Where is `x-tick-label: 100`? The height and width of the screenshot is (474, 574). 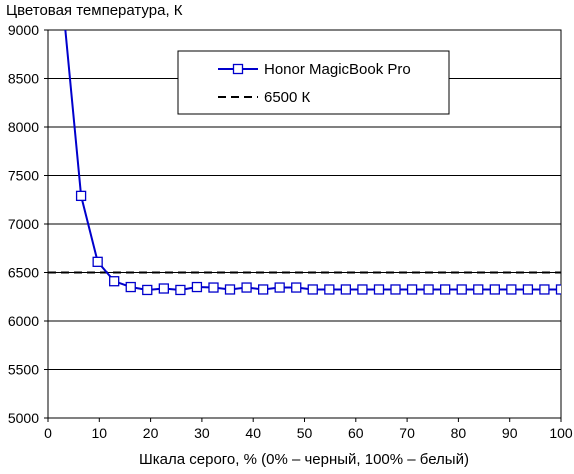
x-tick-label: 100 is located at coordinates (561, 433).